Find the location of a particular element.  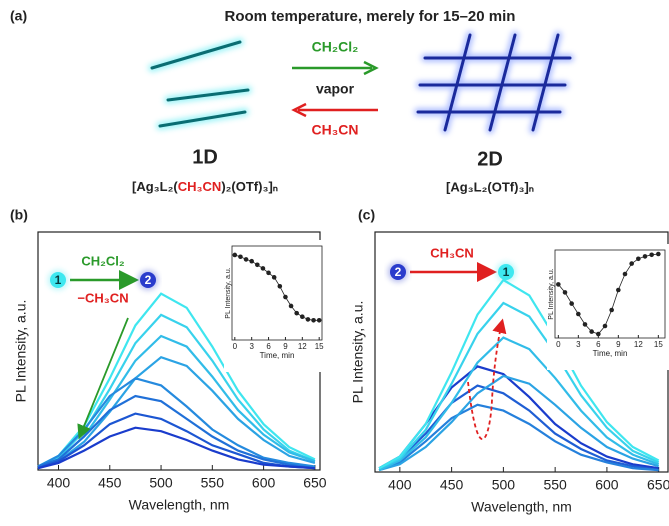

forward-arrow is located at coordinates (335, 68).